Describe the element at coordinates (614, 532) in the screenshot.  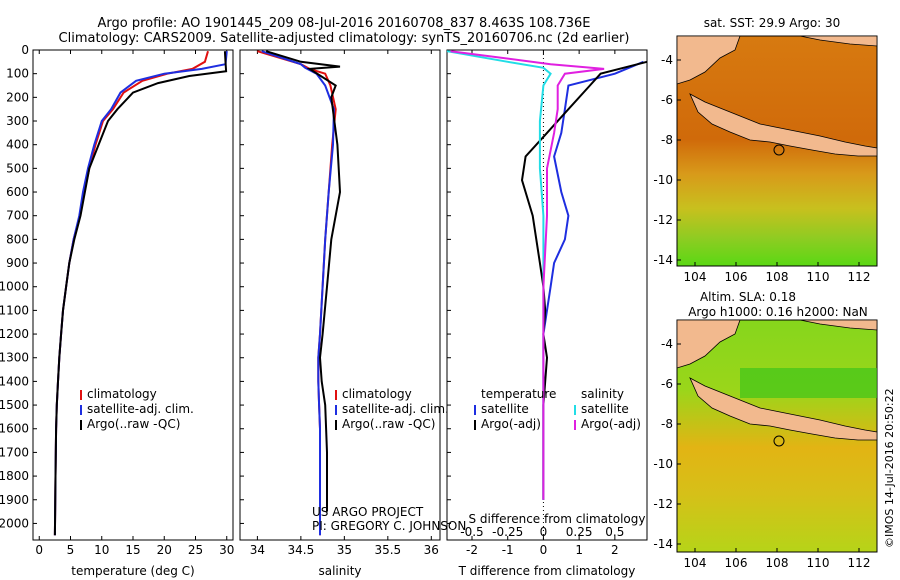
I see `s-tick-label: 0.5` at that location.